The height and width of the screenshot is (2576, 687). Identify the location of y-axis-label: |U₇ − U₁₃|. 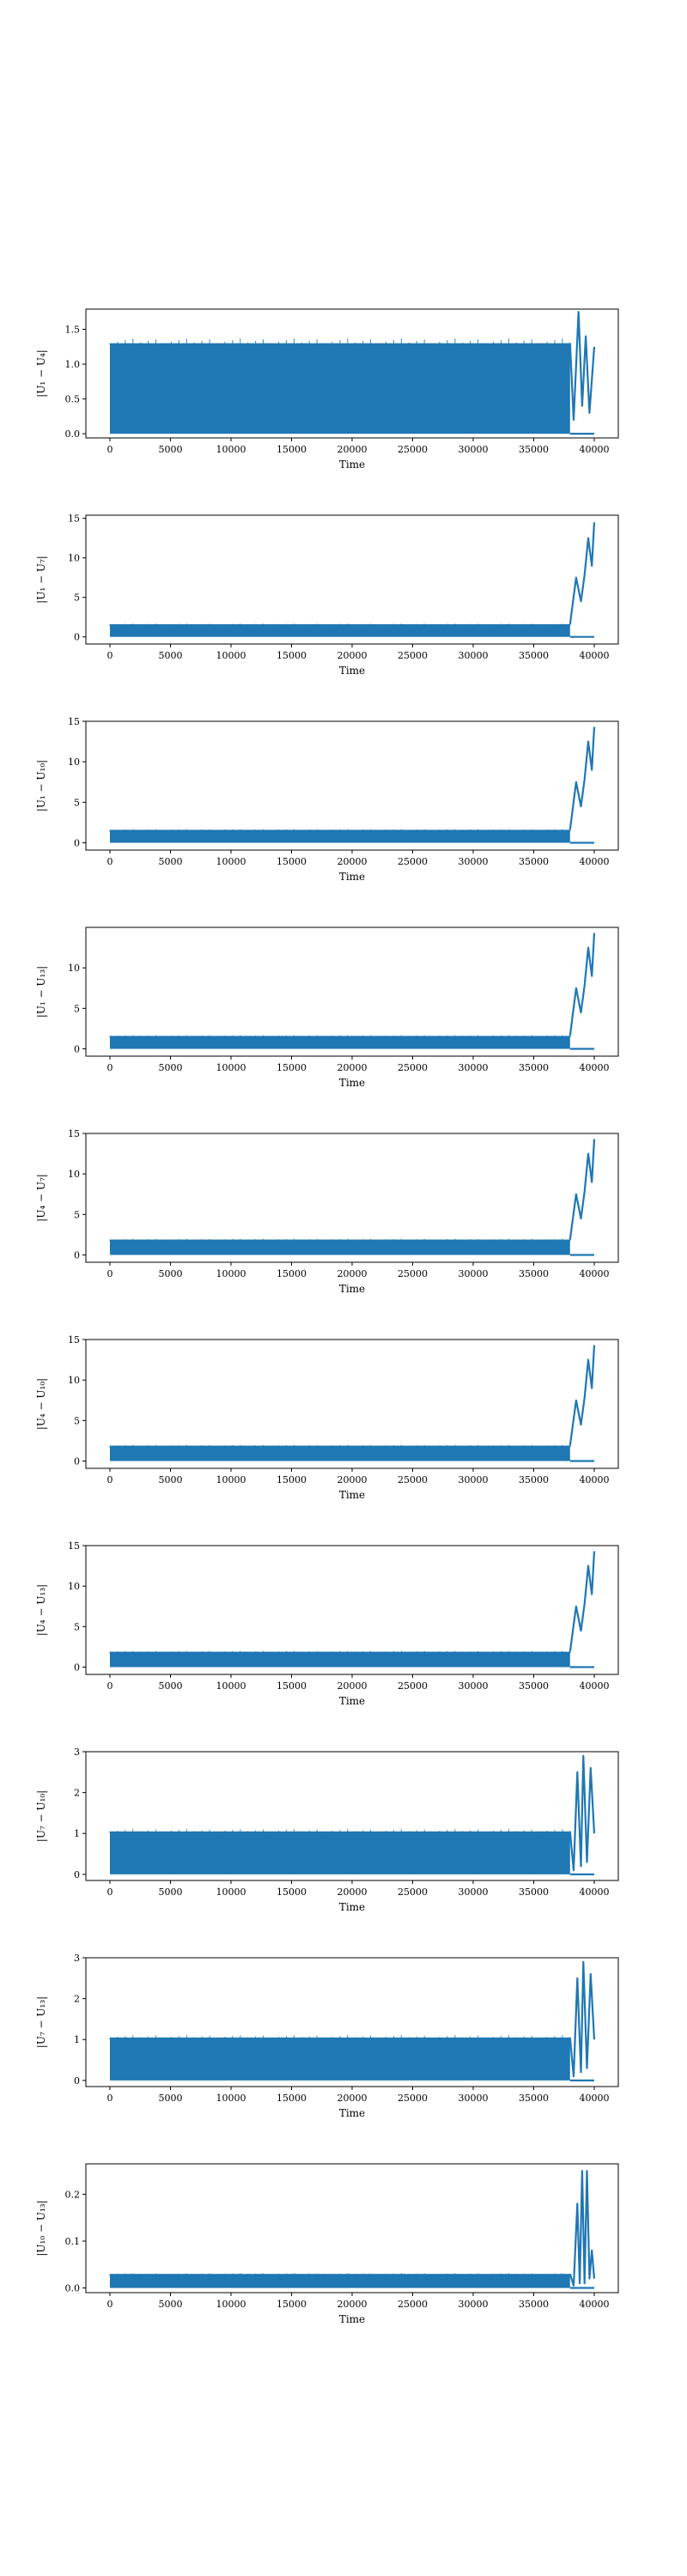
(41, 2022).